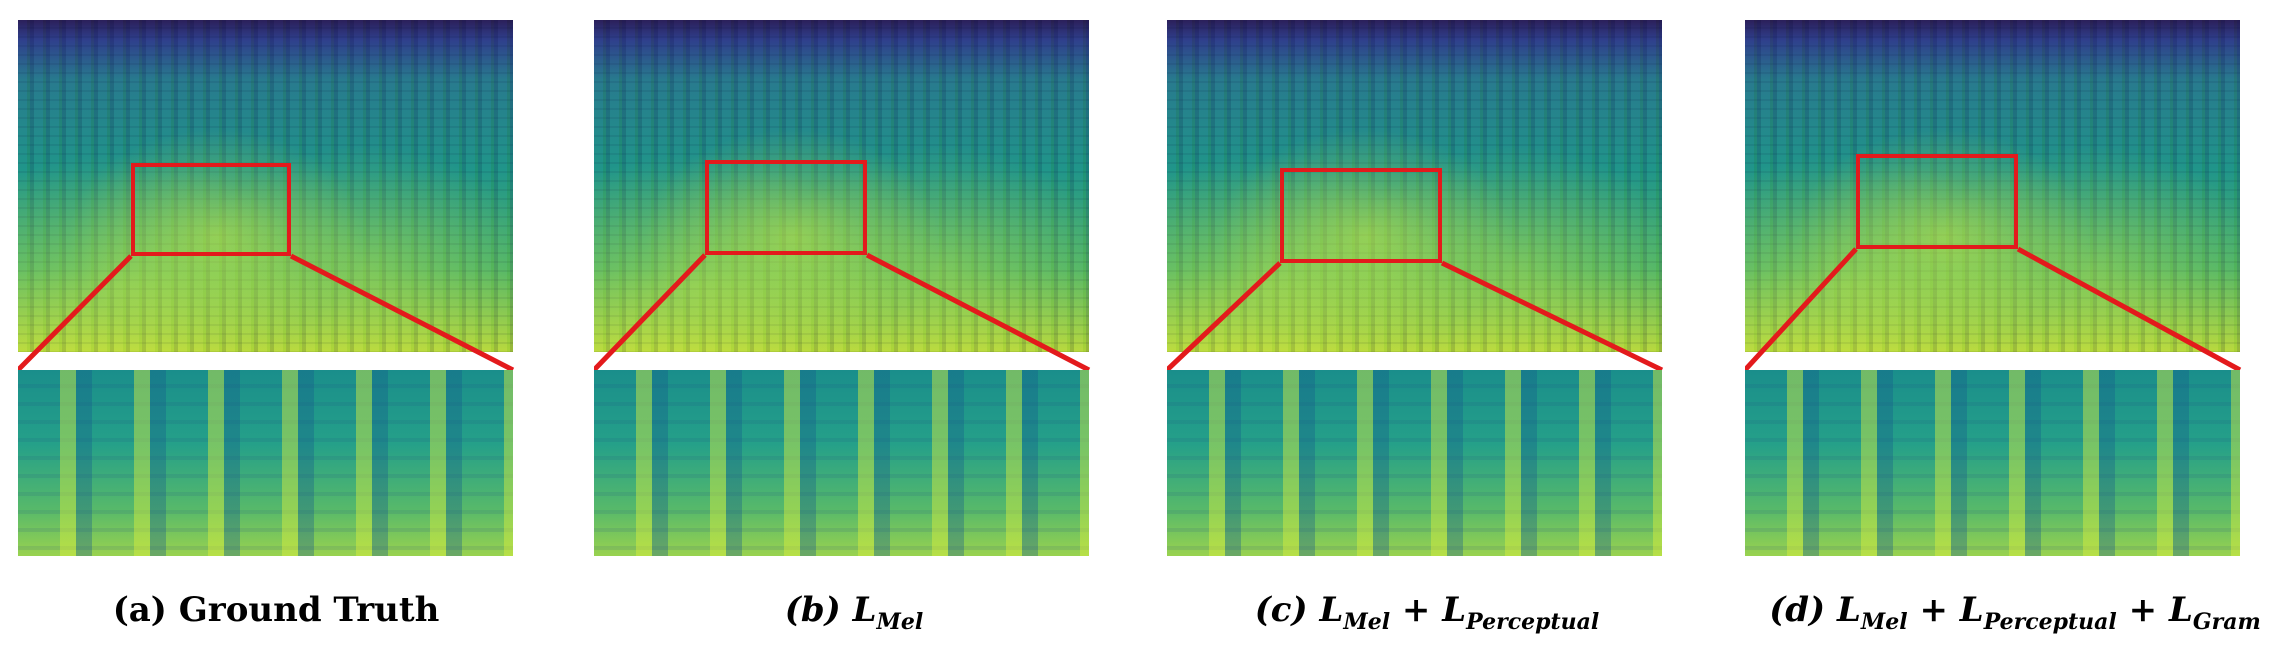  What do you see at coordinates (139, 610) in the screenshot?
I see `caption-a-prefix: (a)` at bounding box center [139, 610].